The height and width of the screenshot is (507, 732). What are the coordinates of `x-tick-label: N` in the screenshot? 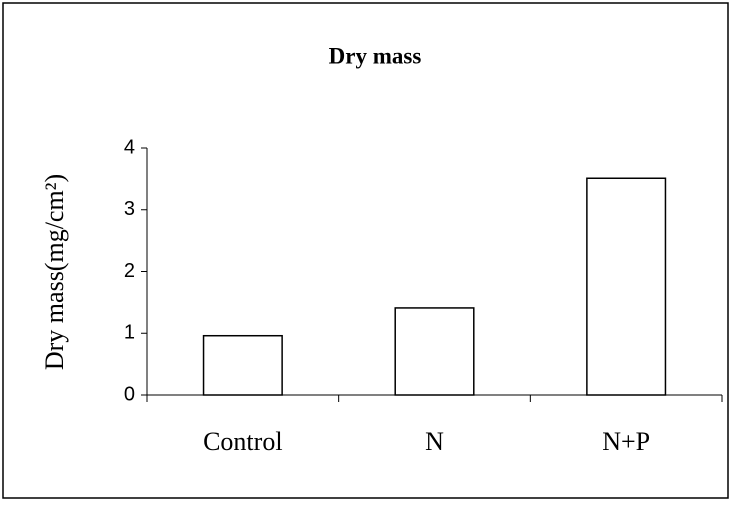 It's located at (434, 441).